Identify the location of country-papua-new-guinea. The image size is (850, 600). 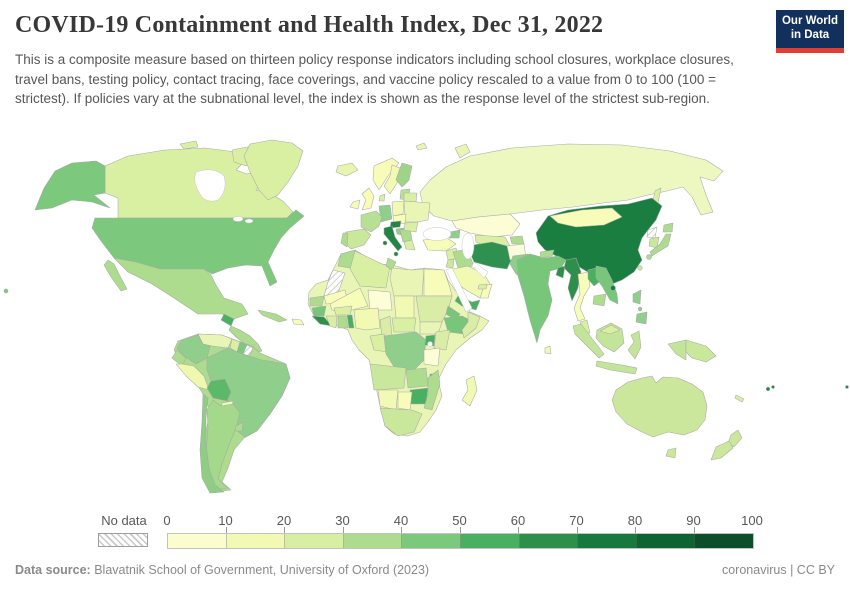
(701, 351).